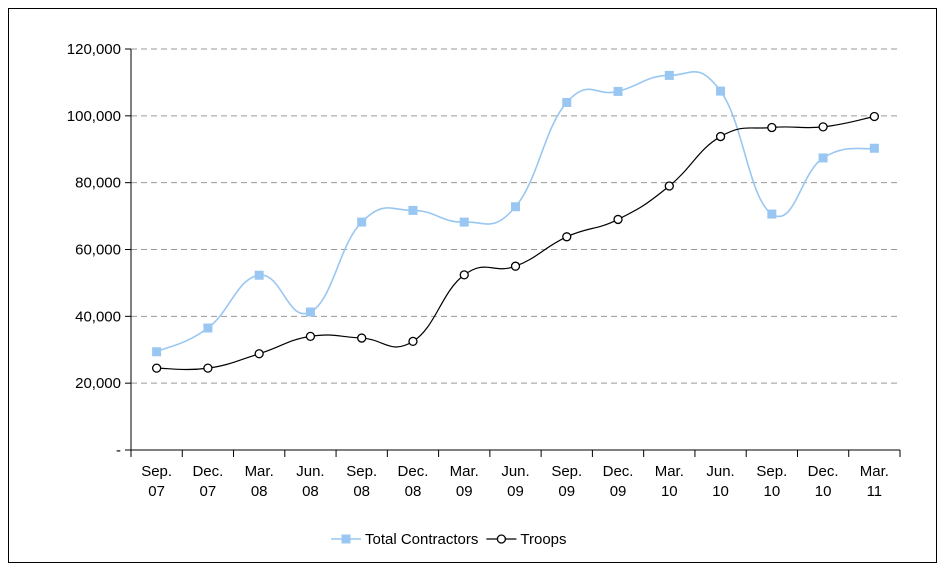  I want to click on y-tick-label: 120,000, so click(94, 49).